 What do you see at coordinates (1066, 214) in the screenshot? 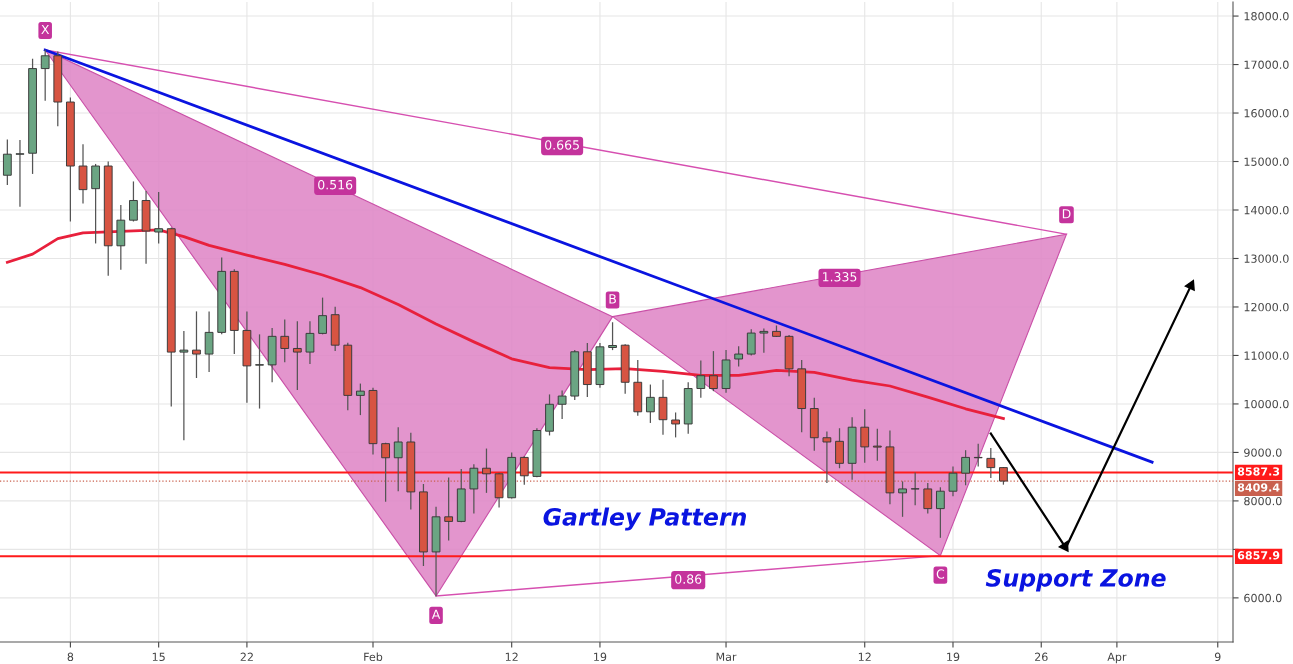
I see `annotation: D` at bounding box center [1066, 214].